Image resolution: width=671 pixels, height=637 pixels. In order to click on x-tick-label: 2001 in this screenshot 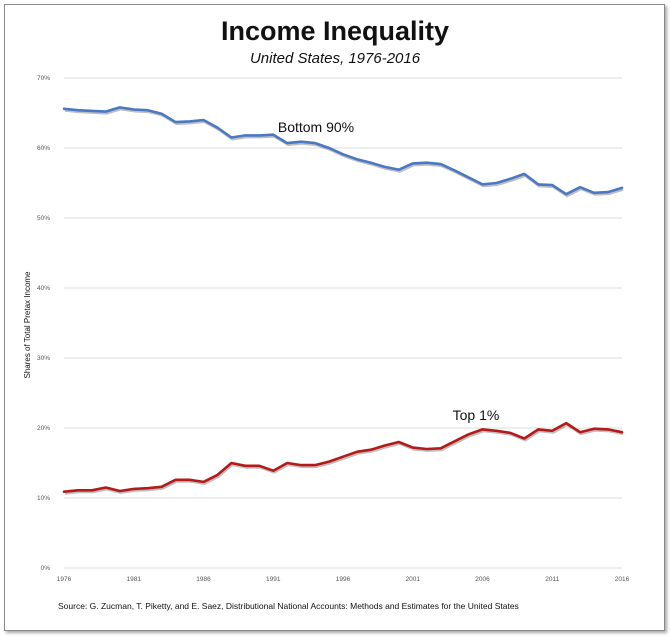, I will do `click(413, 579)`.